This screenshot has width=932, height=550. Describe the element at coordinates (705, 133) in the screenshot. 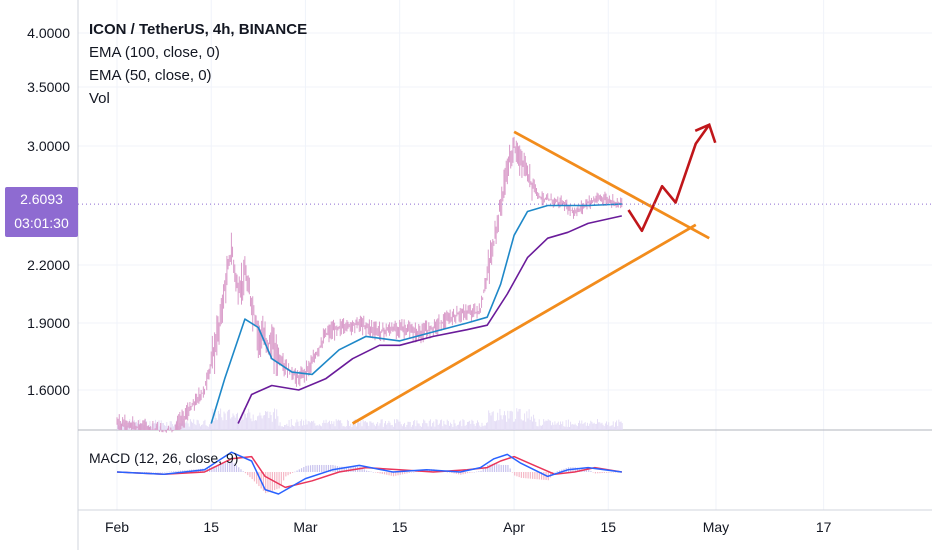

I see `projection-arrowhead` at that location.